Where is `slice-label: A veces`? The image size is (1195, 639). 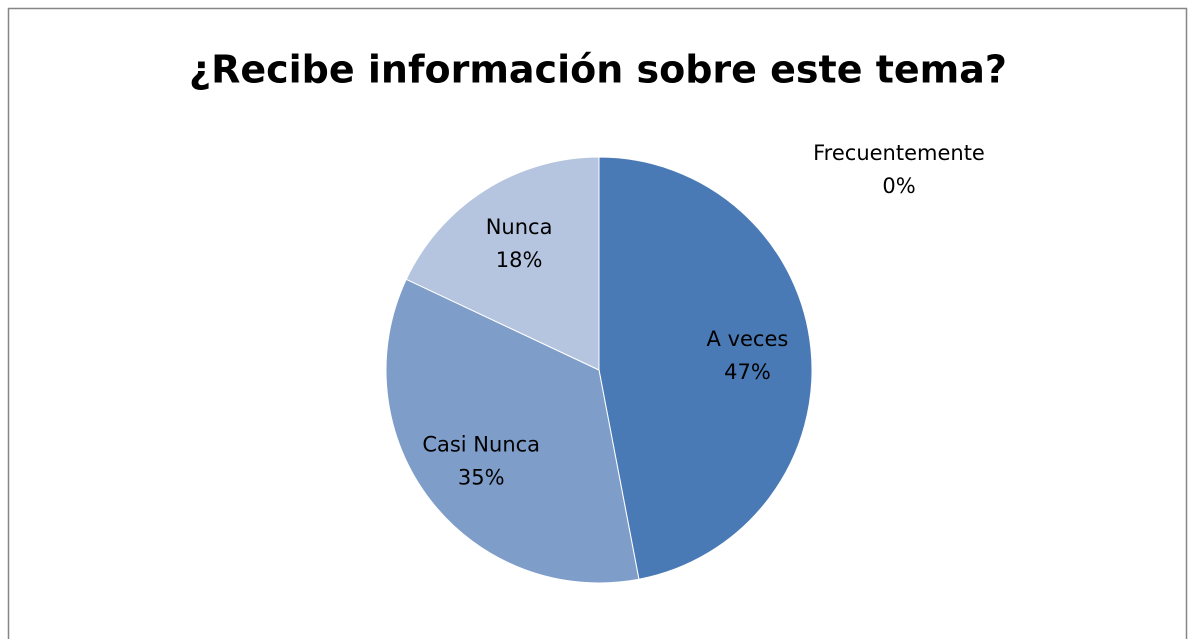 slice-label: A veces is located at coordinates (748, 339).